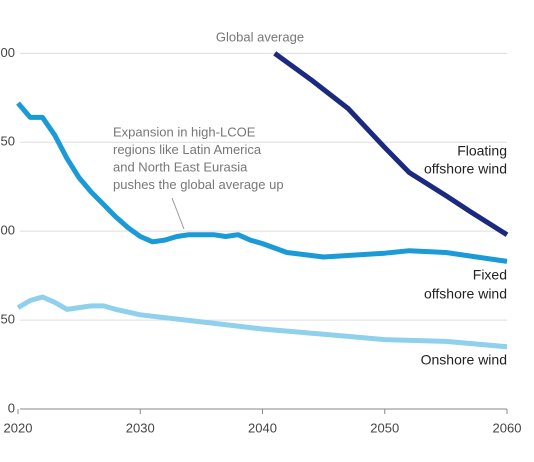  What do you see at coordinates (140, 427) in the screenshot?
I see `x-tick-label: 2030` at bounding box center [140, 427].